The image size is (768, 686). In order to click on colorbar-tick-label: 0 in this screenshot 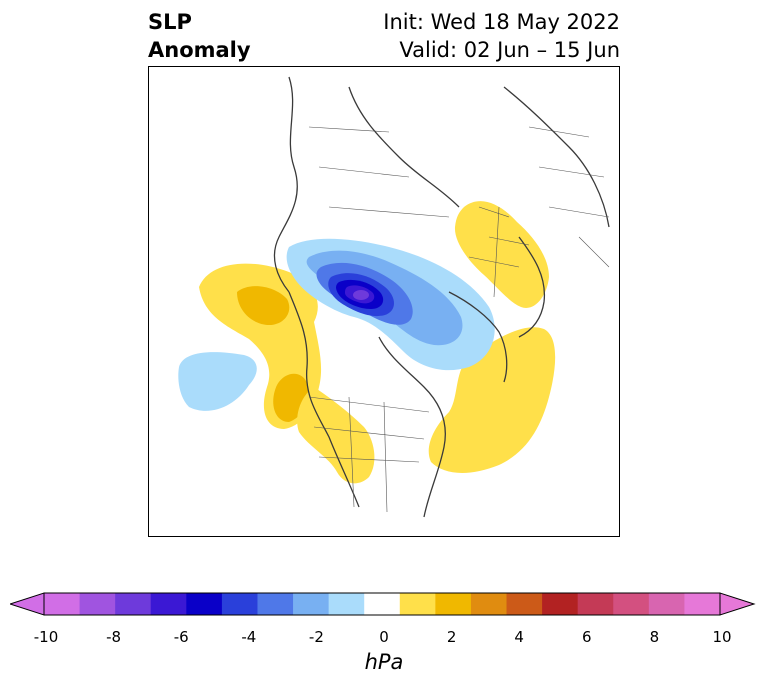, I will do `click(384, 637)`.